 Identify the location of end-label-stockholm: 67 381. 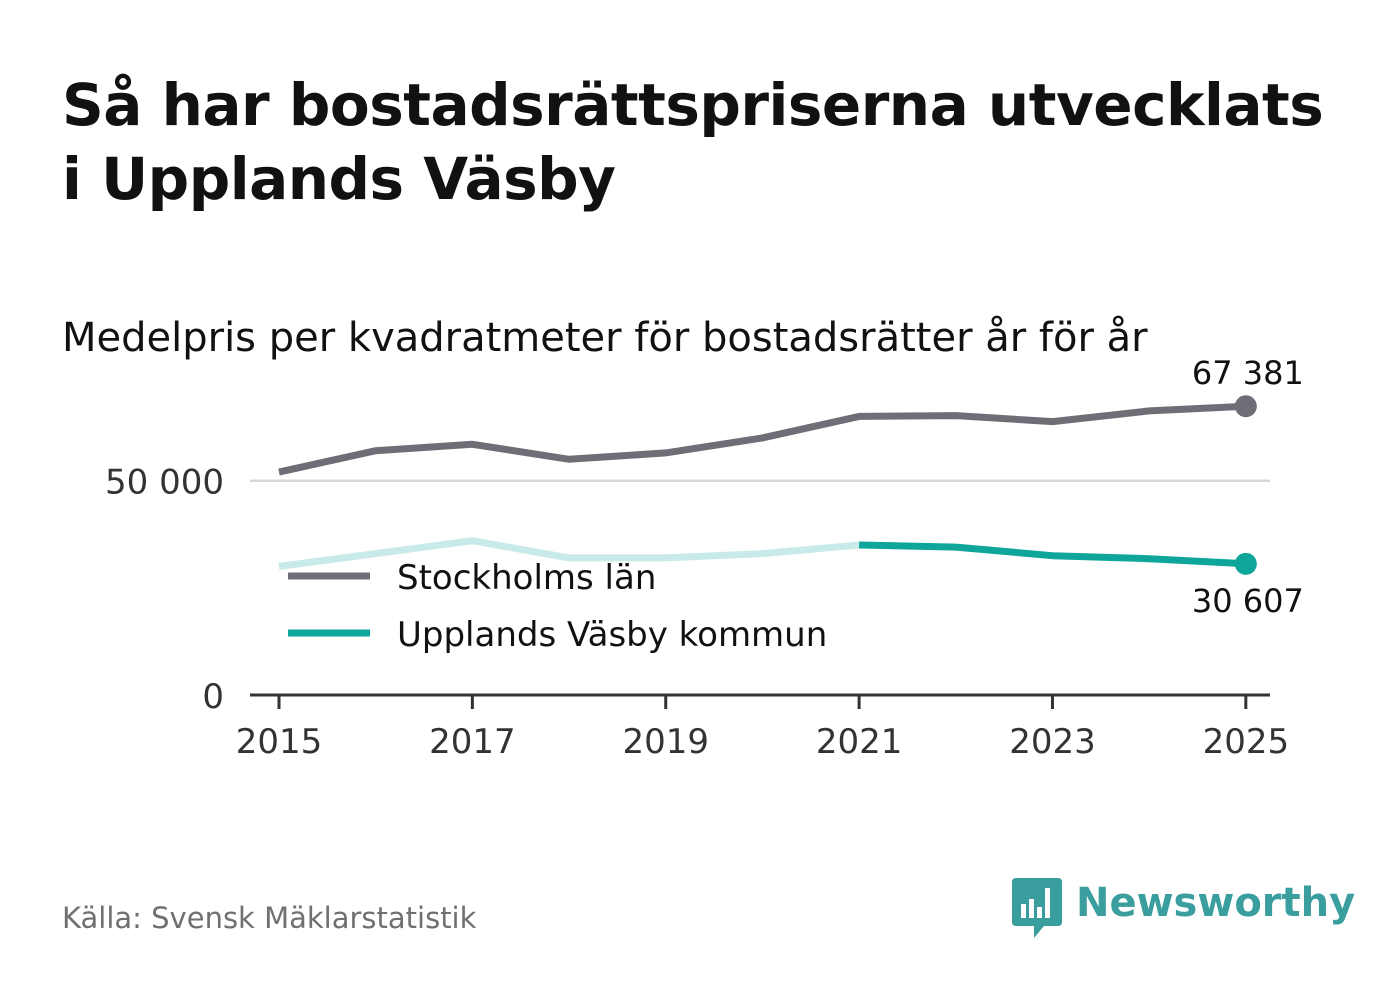
(1248, 373).